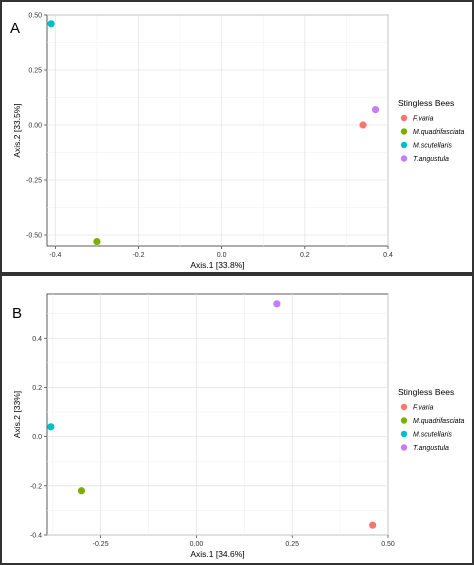  What do you see at coordinates (37, 388) in the screenshot?
I see `y-tick-label: 0.2` at bounding box center [37, 388].